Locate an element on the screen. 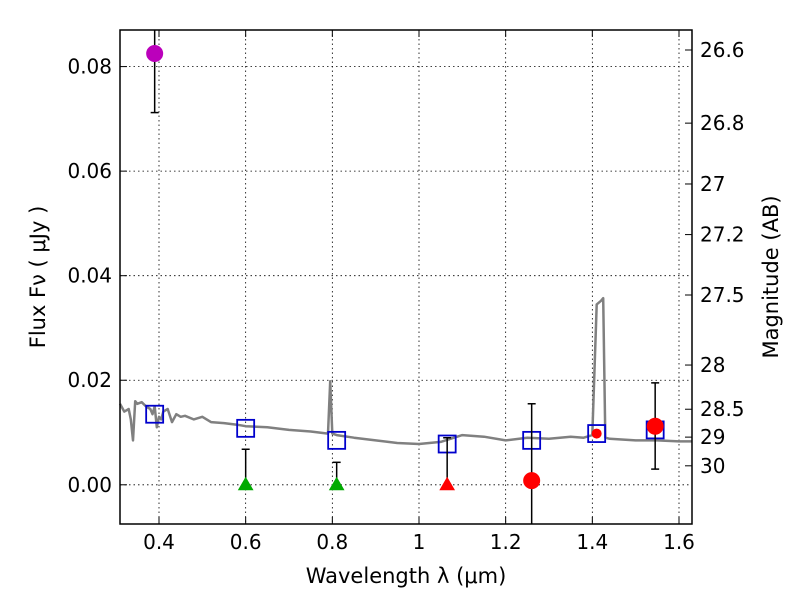 Image resolution: width=800 pixels, height=604 pixels. y-tick-label: 0.08 is located at coordinates (89, 67).